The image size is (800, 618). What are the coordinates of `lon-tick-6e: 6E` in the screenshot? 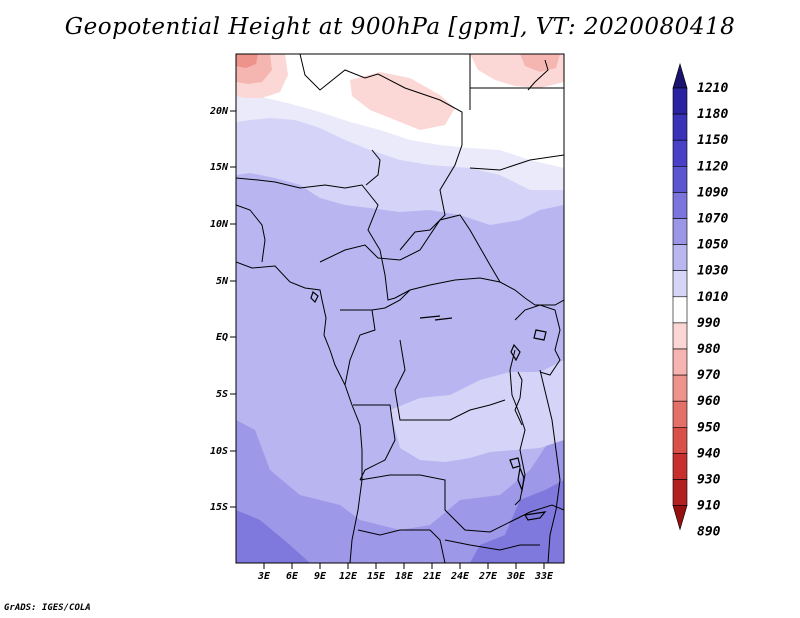 It's located at (292, 572).